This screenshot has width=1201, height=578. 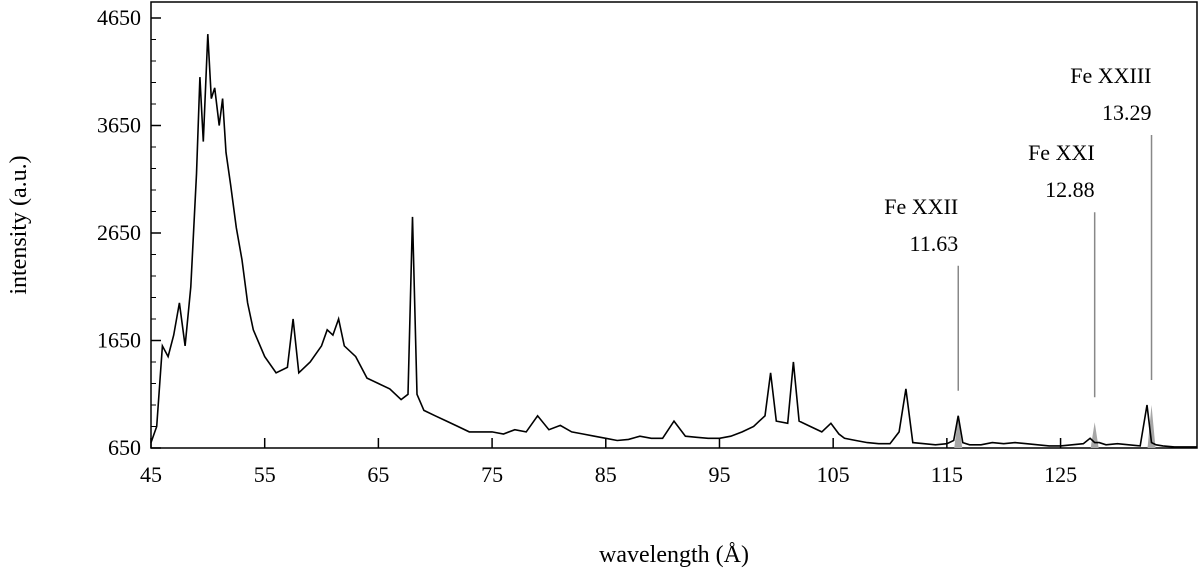 I want to click on y-tick-label: 3650, so click(x=119, y=125).